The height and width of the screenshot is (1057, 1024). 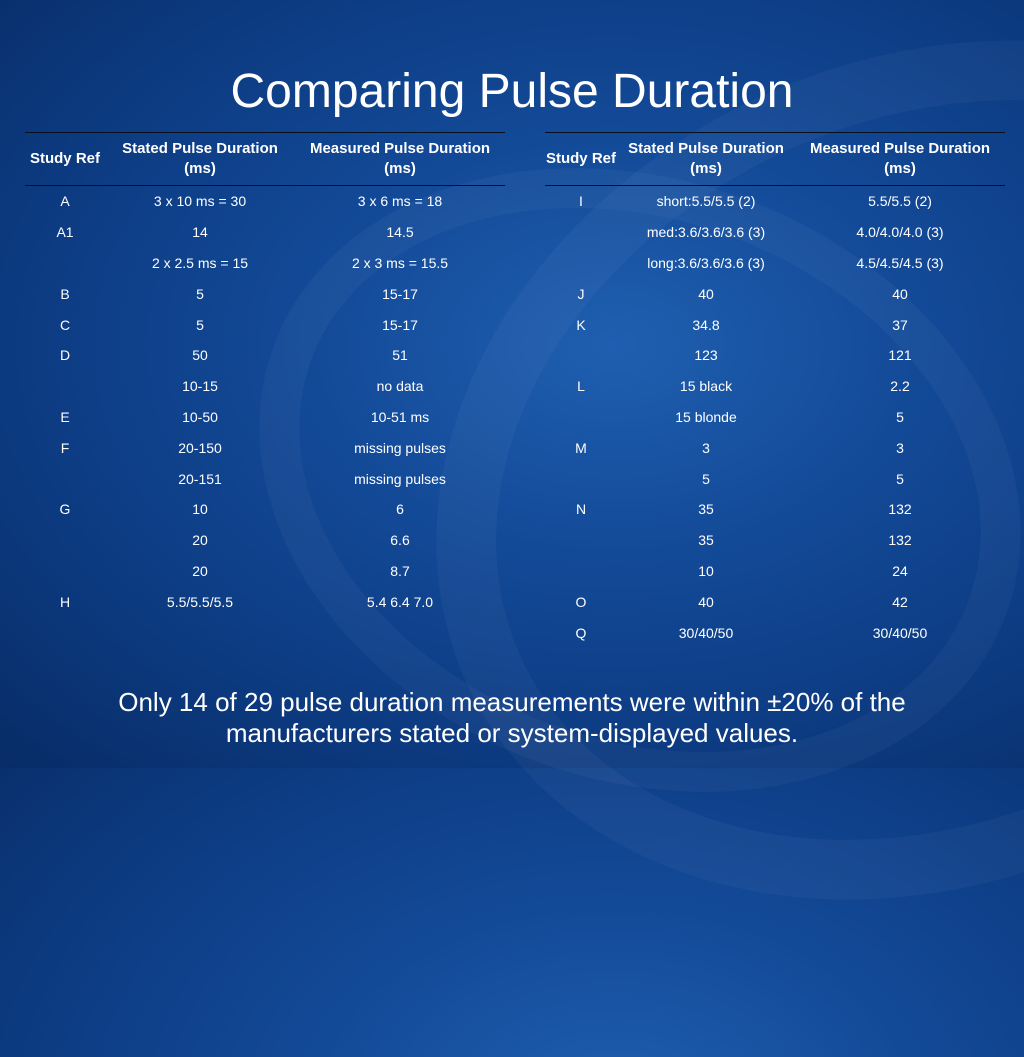 I want to click on cell-stated-pulse: 30/40/50, so click(x=706, y=632).